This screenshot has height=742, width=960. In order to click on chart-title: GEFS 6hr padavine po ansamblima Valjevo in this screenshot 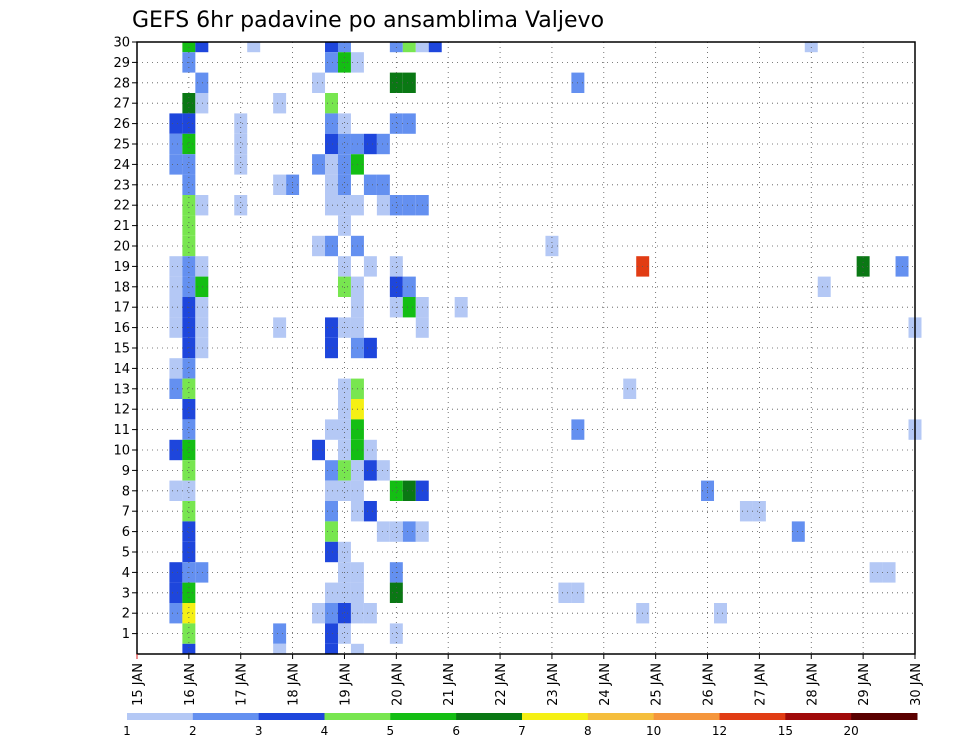, I will do `click(368, 20)`.